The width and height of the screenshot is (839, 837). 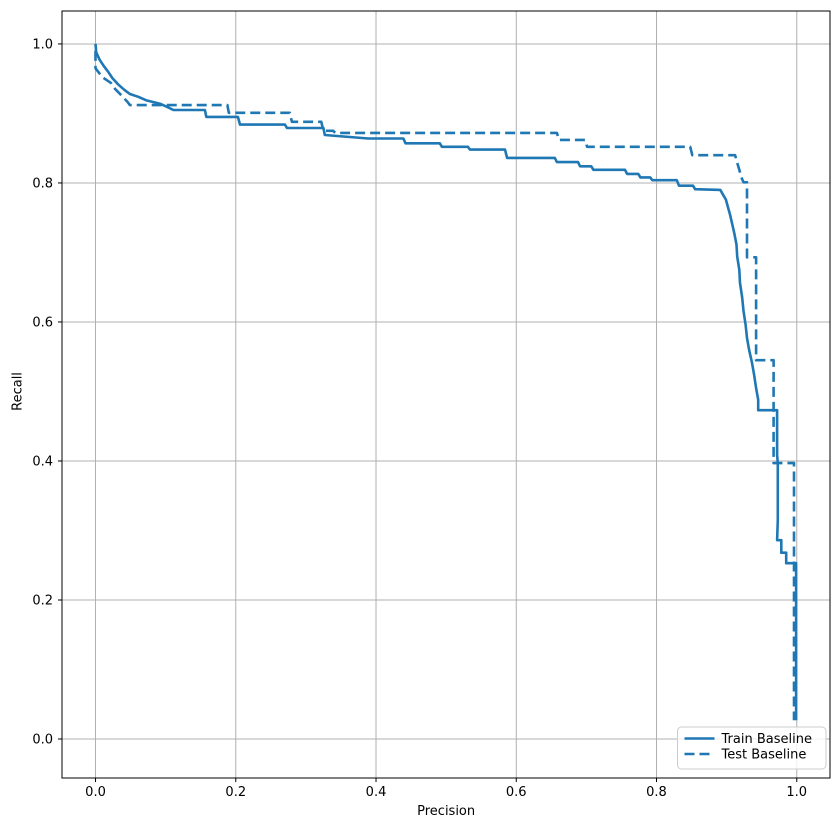 What do you see at coordinates (42, 184) in the screenshot?
I see `y-tick-label: 0.8` at bounding box center [42, 184].